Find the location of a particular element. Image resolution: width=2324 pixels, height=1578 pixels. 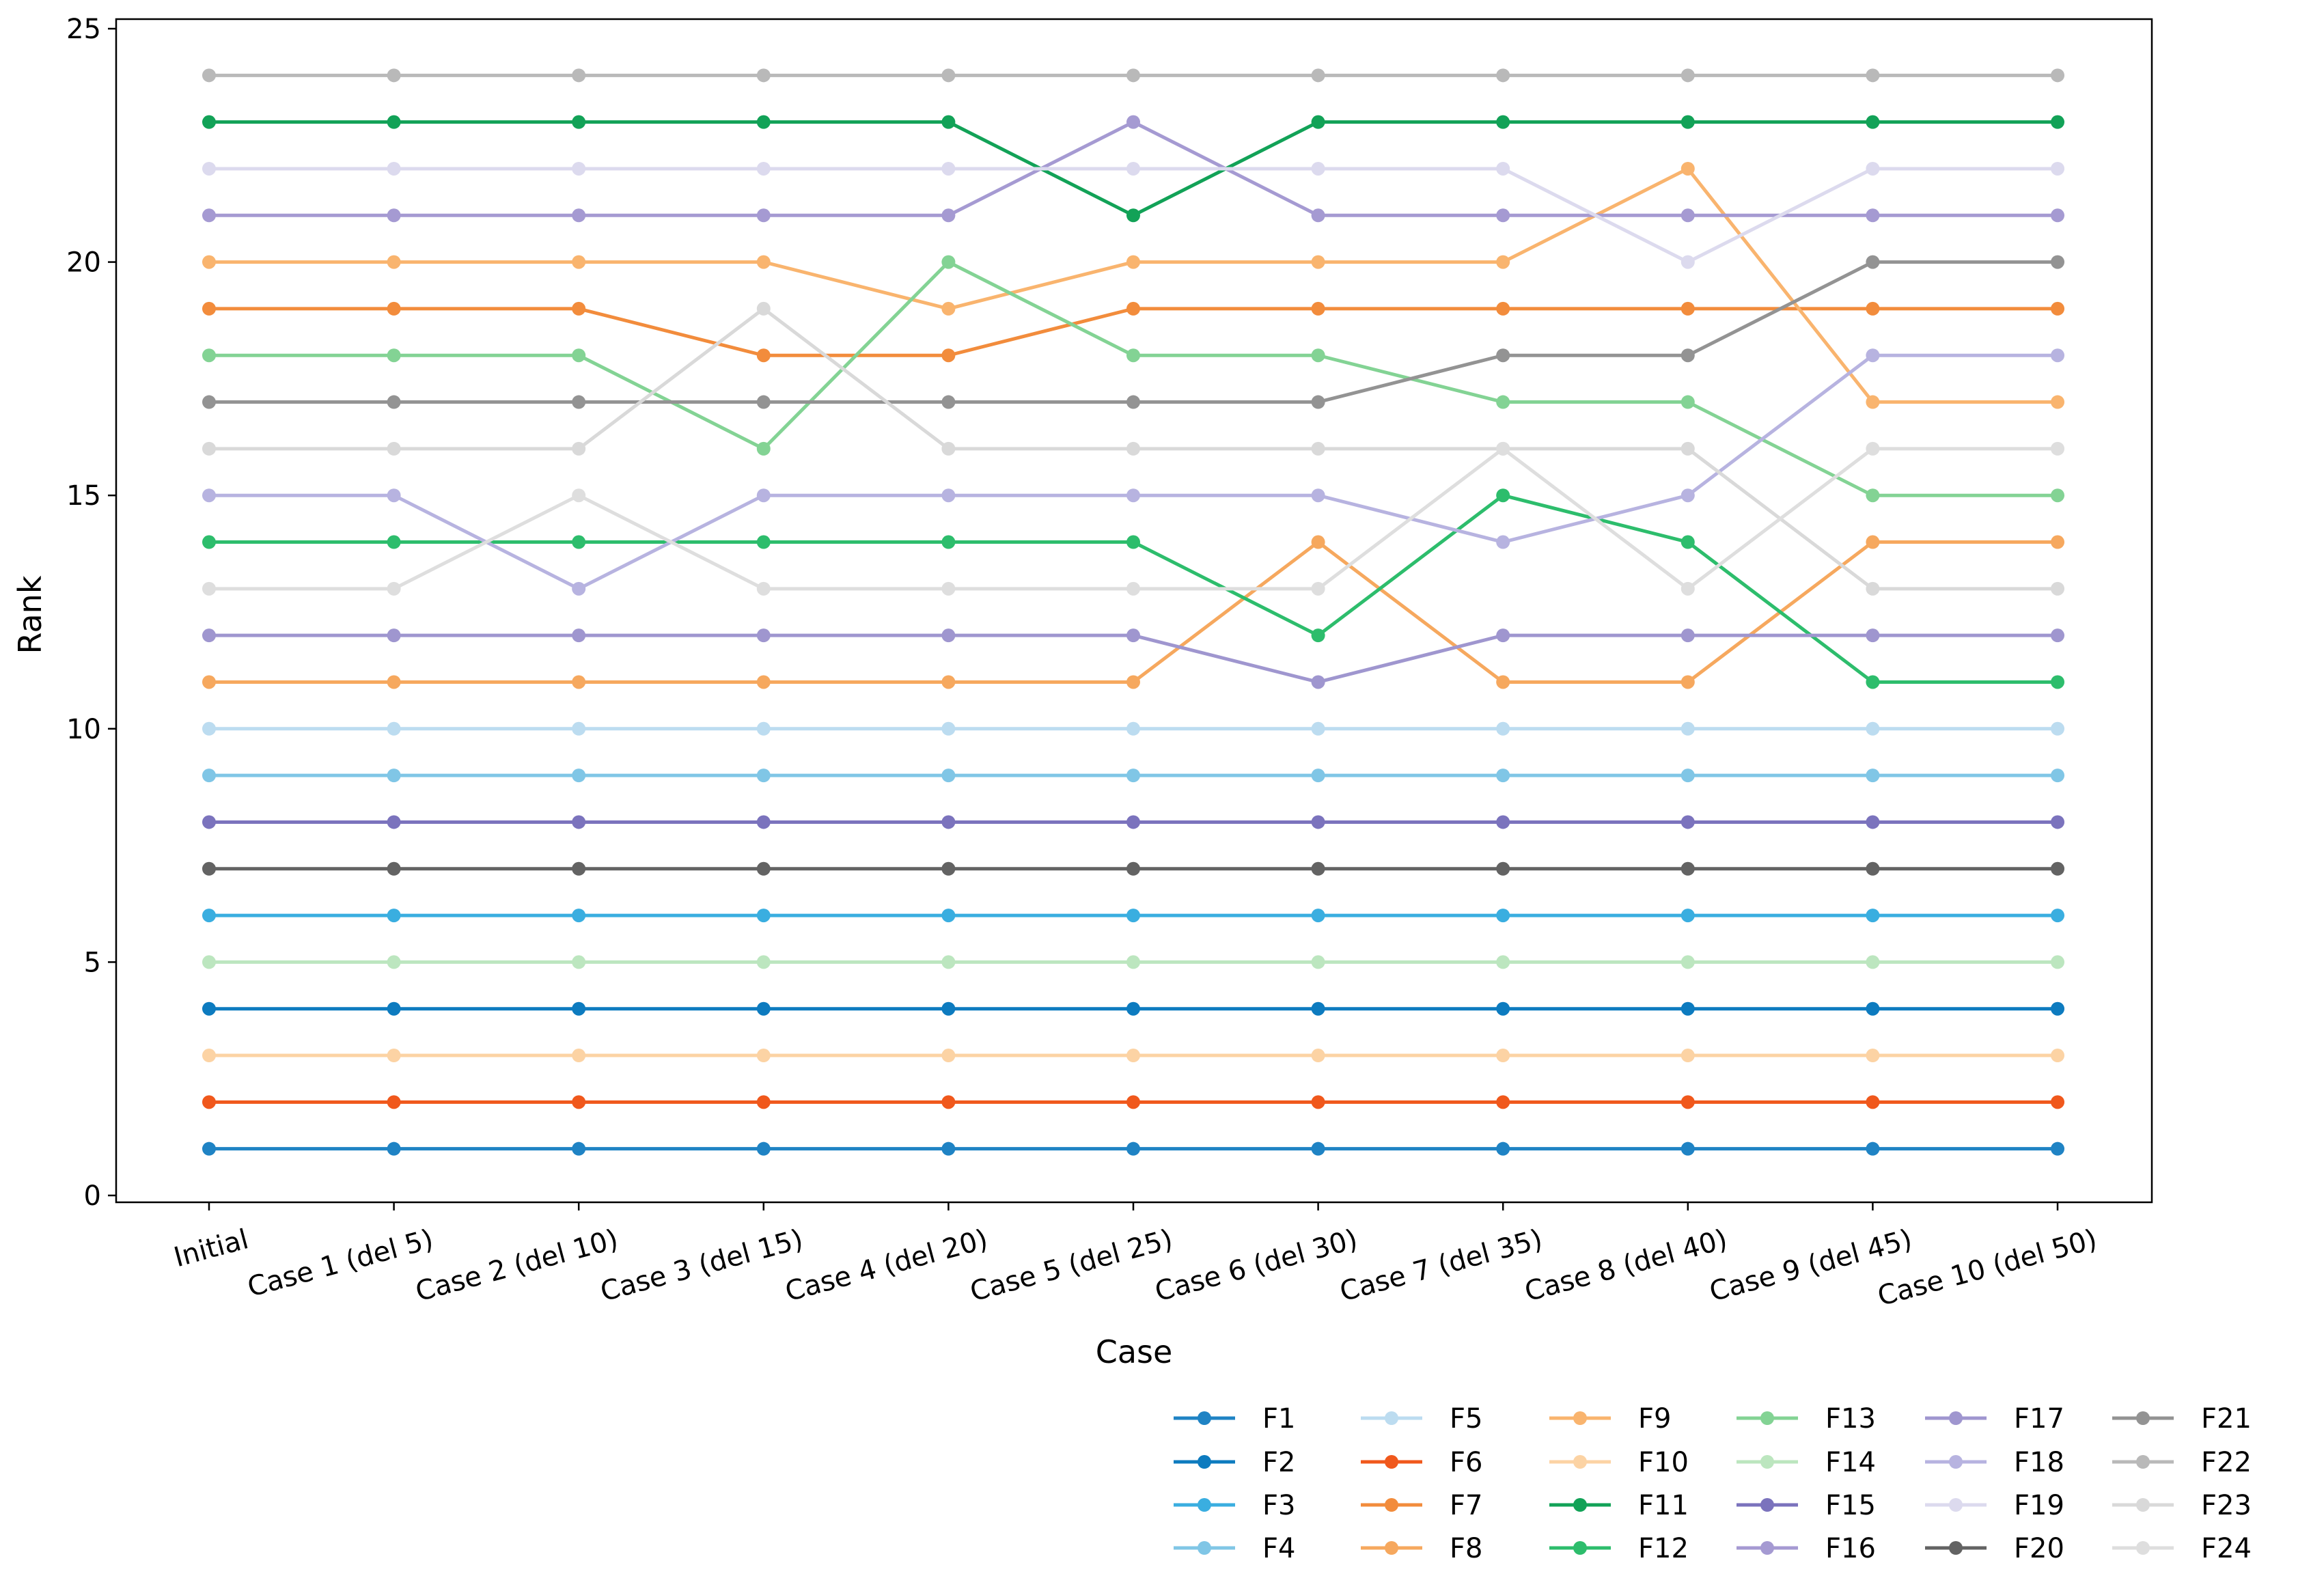

legend-item-f19: F19 is located at coordinates (1995, 1505).